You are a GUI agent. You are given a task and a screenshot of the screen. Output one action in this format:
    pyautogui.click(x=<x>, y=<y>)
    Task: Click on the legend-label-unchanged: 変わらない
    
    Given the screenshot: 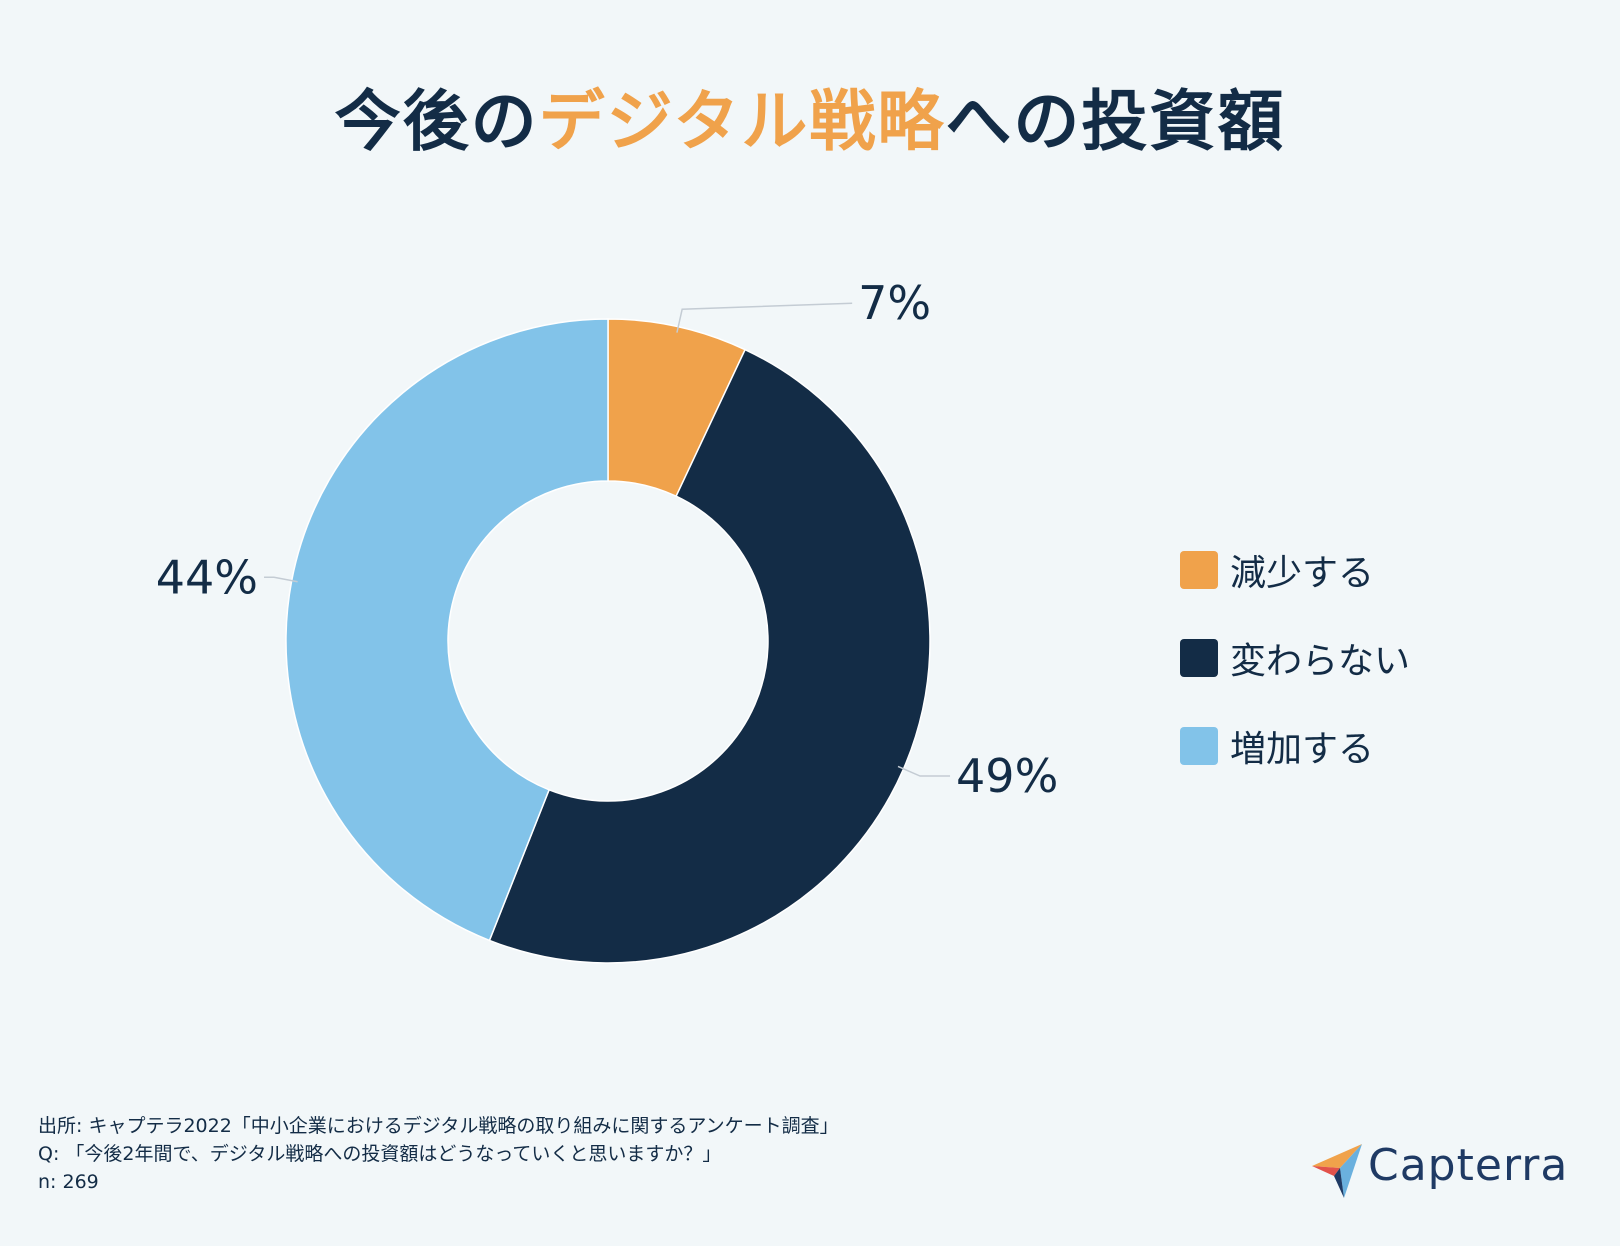 What is the action you would take?
    pyautogui.click(x=1320, y=661)
    